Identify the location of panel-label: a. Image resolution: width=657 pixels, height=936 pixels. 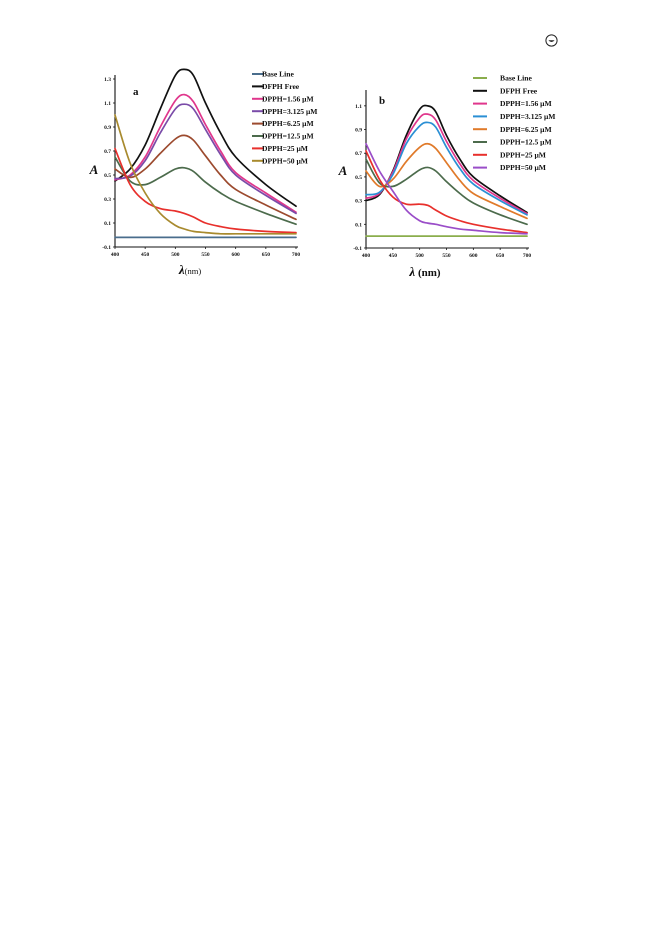
(136, 92).